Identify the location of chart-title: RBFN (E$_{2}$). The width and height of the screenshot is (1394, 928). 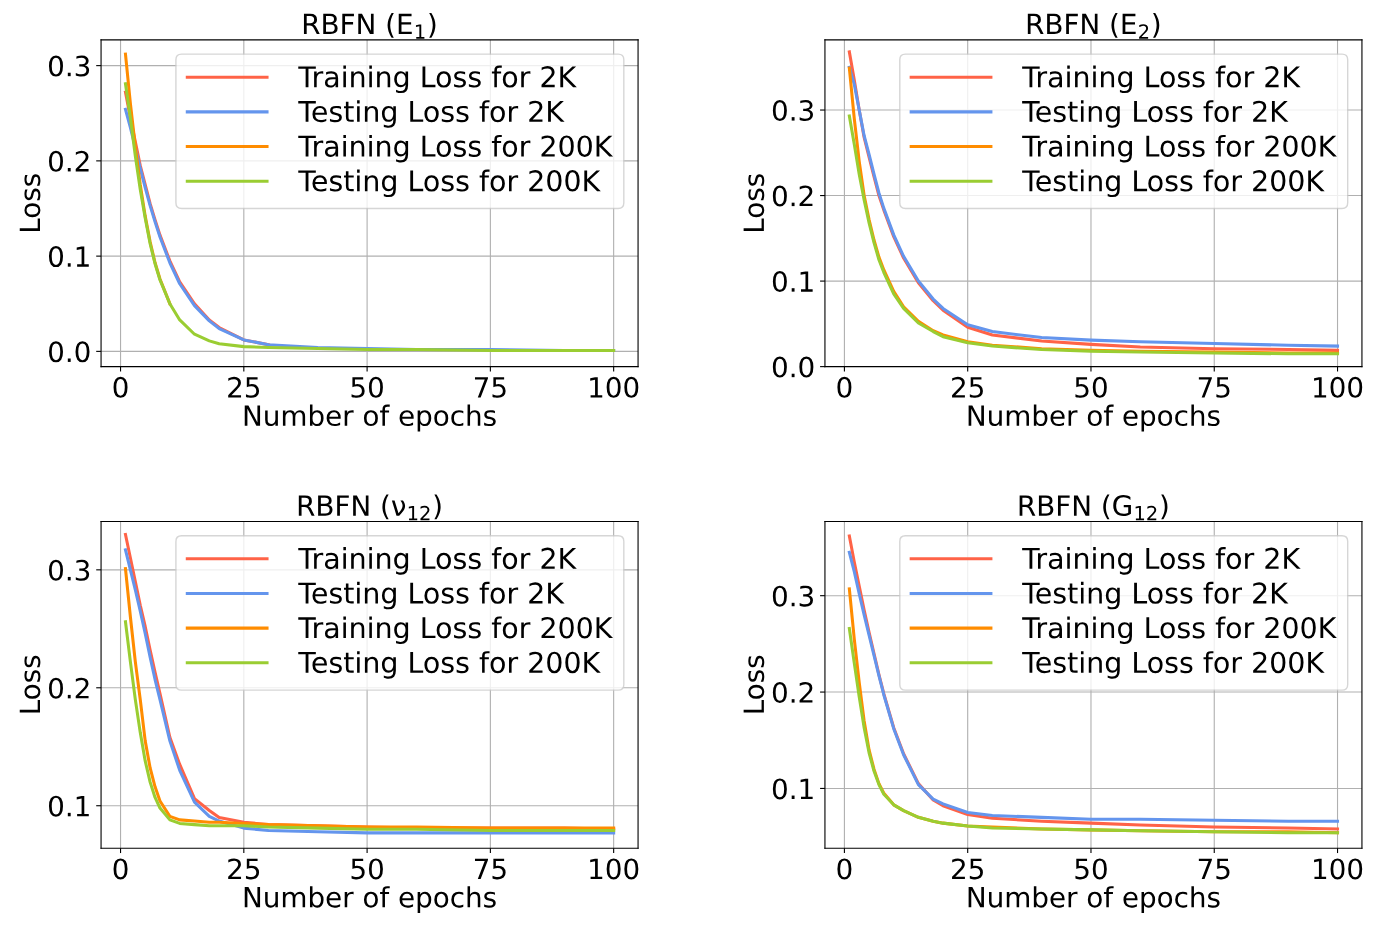
(1093, 26).